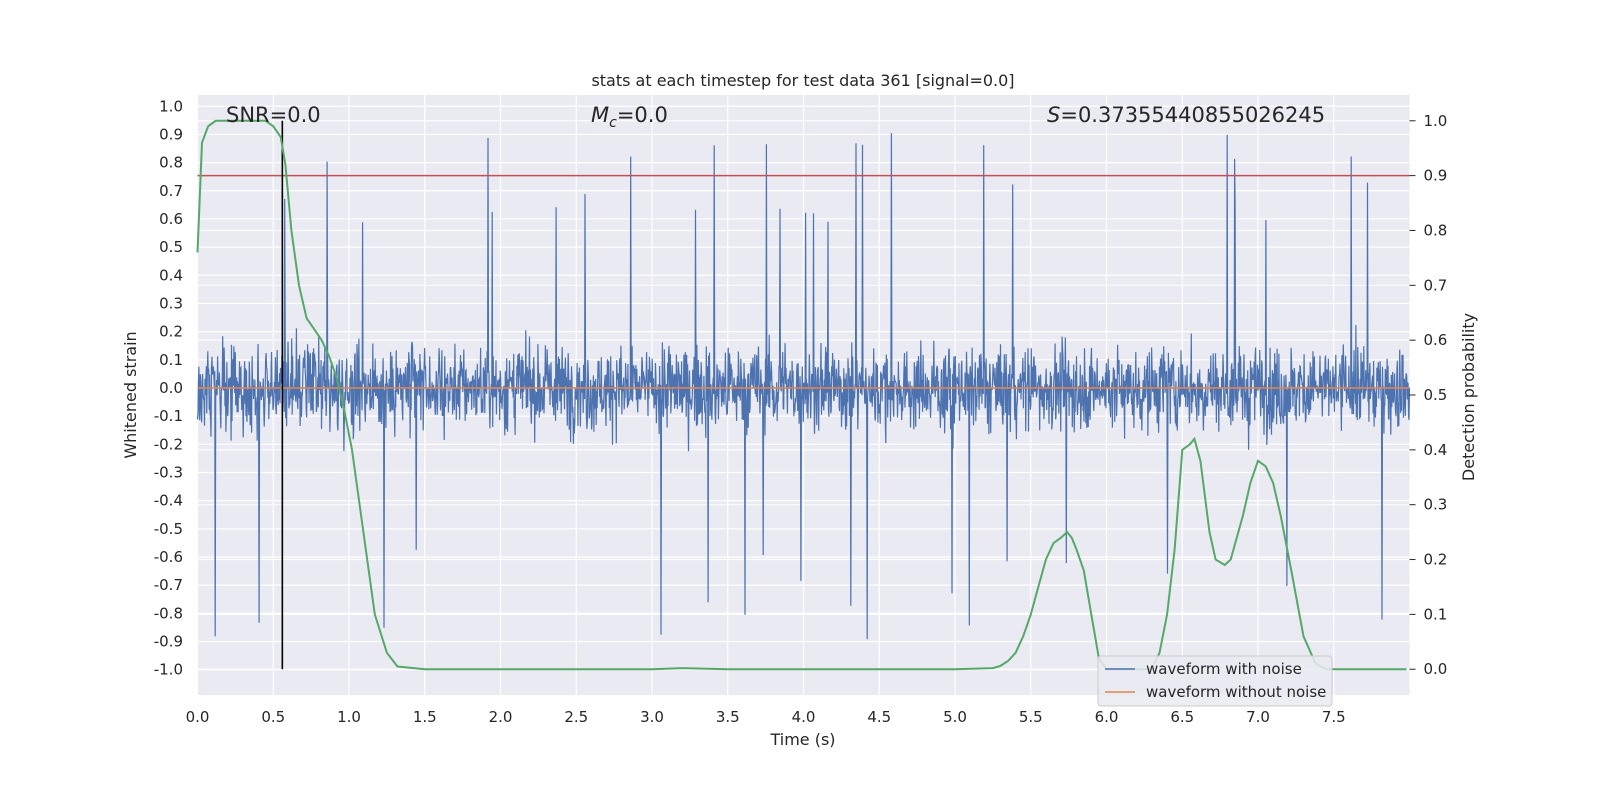  What do you see at coordinates (168, 613) in the screenshot?
I see `y-tick-label: -0.8` at bounding box center [168, 613].